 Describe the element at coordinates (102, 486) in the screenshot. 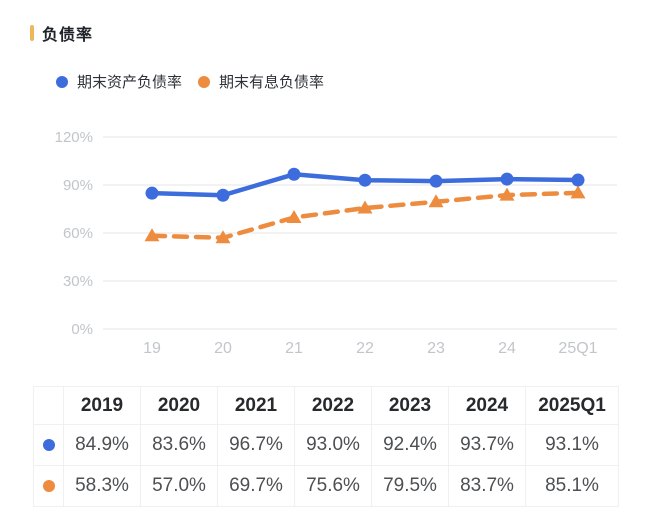

I see `table-value-cell: 58.3%` at that location.